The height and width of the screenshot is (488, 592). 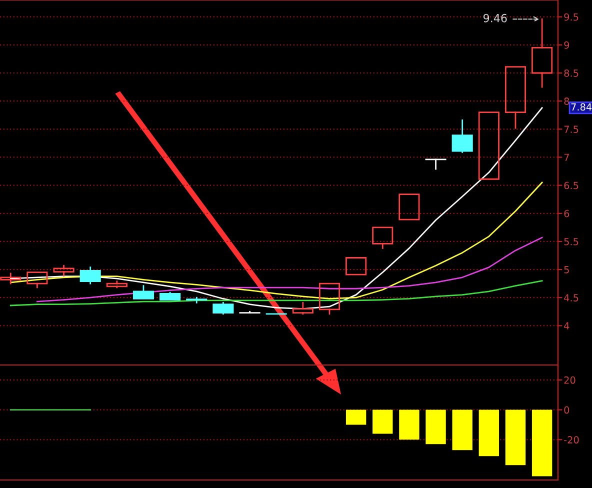 What do you see at coordinates (567, 410) in the screenshot?
I see `y-tick-label: 0` at bounding box center [567, 410].